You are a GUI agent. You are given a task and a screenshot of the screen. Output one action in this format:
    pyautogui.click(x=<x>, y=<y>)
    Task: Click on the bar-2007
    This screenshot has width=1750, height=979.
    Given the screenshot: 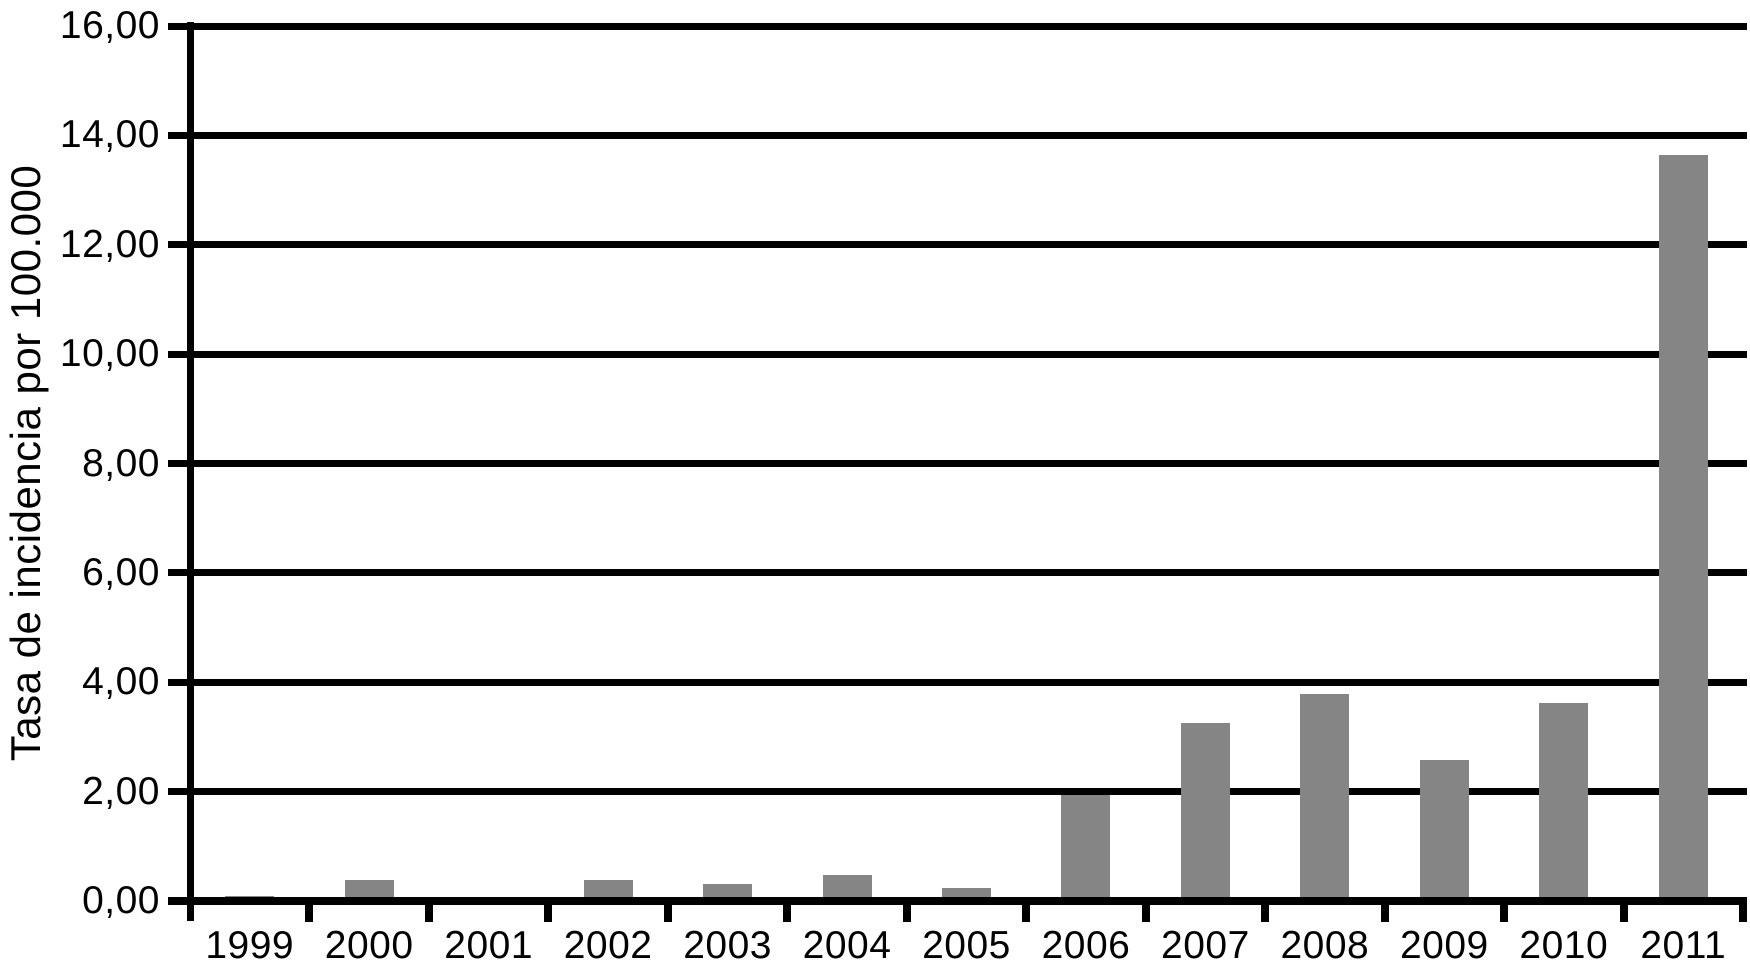 What is the action you would take?
    pyautogui.click(x=1205, y=811)
    